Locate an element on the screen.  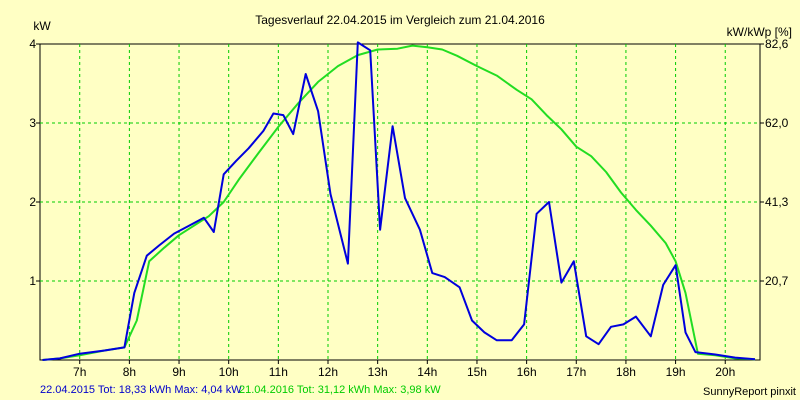
x-tick-label: 9h is located at coordinates (178, 372).